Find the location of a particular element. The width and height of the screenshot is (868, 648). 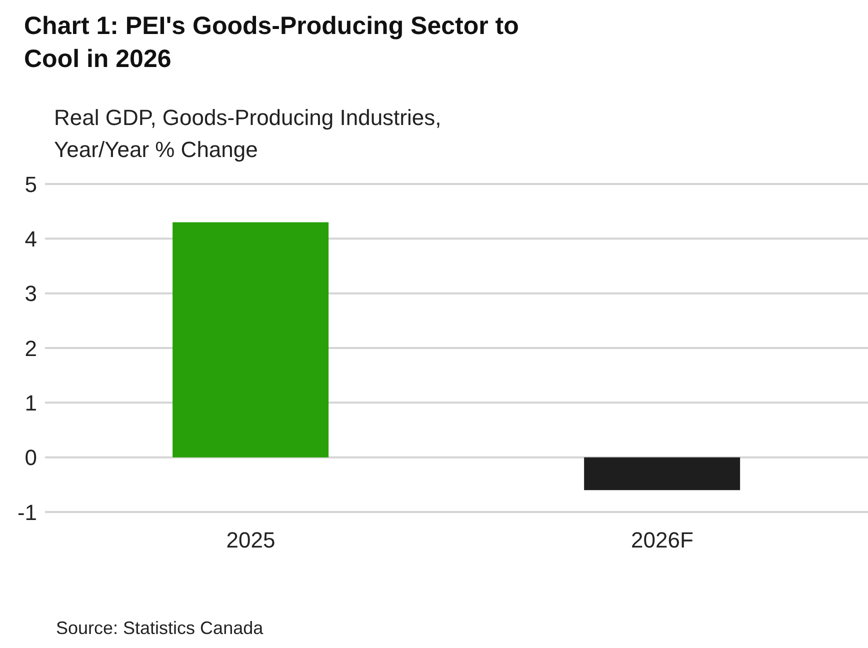

x-tick-label: 2025 is located at coordinates (251, 540).